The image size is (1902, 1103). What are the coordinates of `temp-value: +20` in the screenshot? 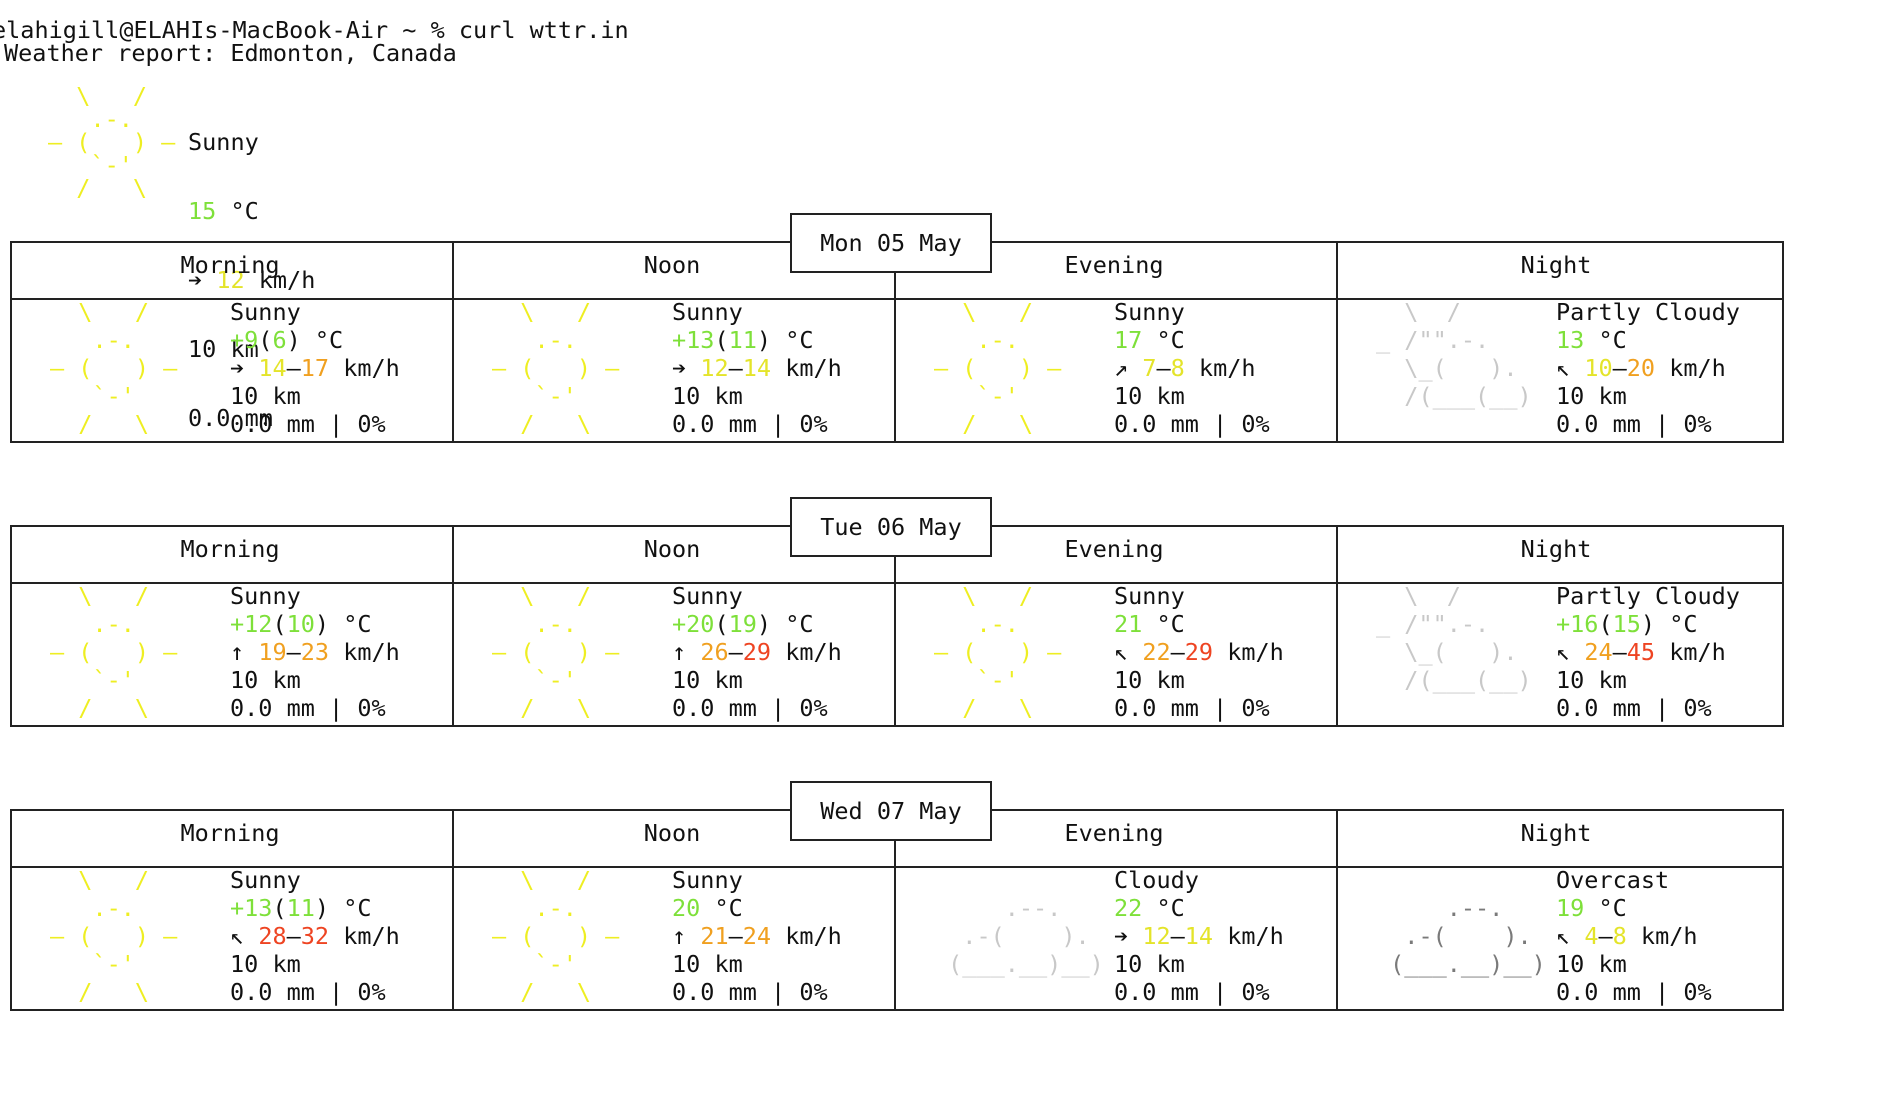 It's located at (693, 624).